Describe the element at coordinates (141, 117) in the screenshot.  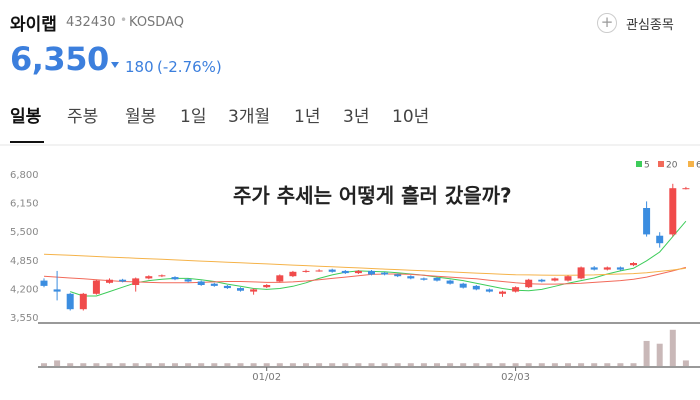
I see `tab: 월봉` at that location.